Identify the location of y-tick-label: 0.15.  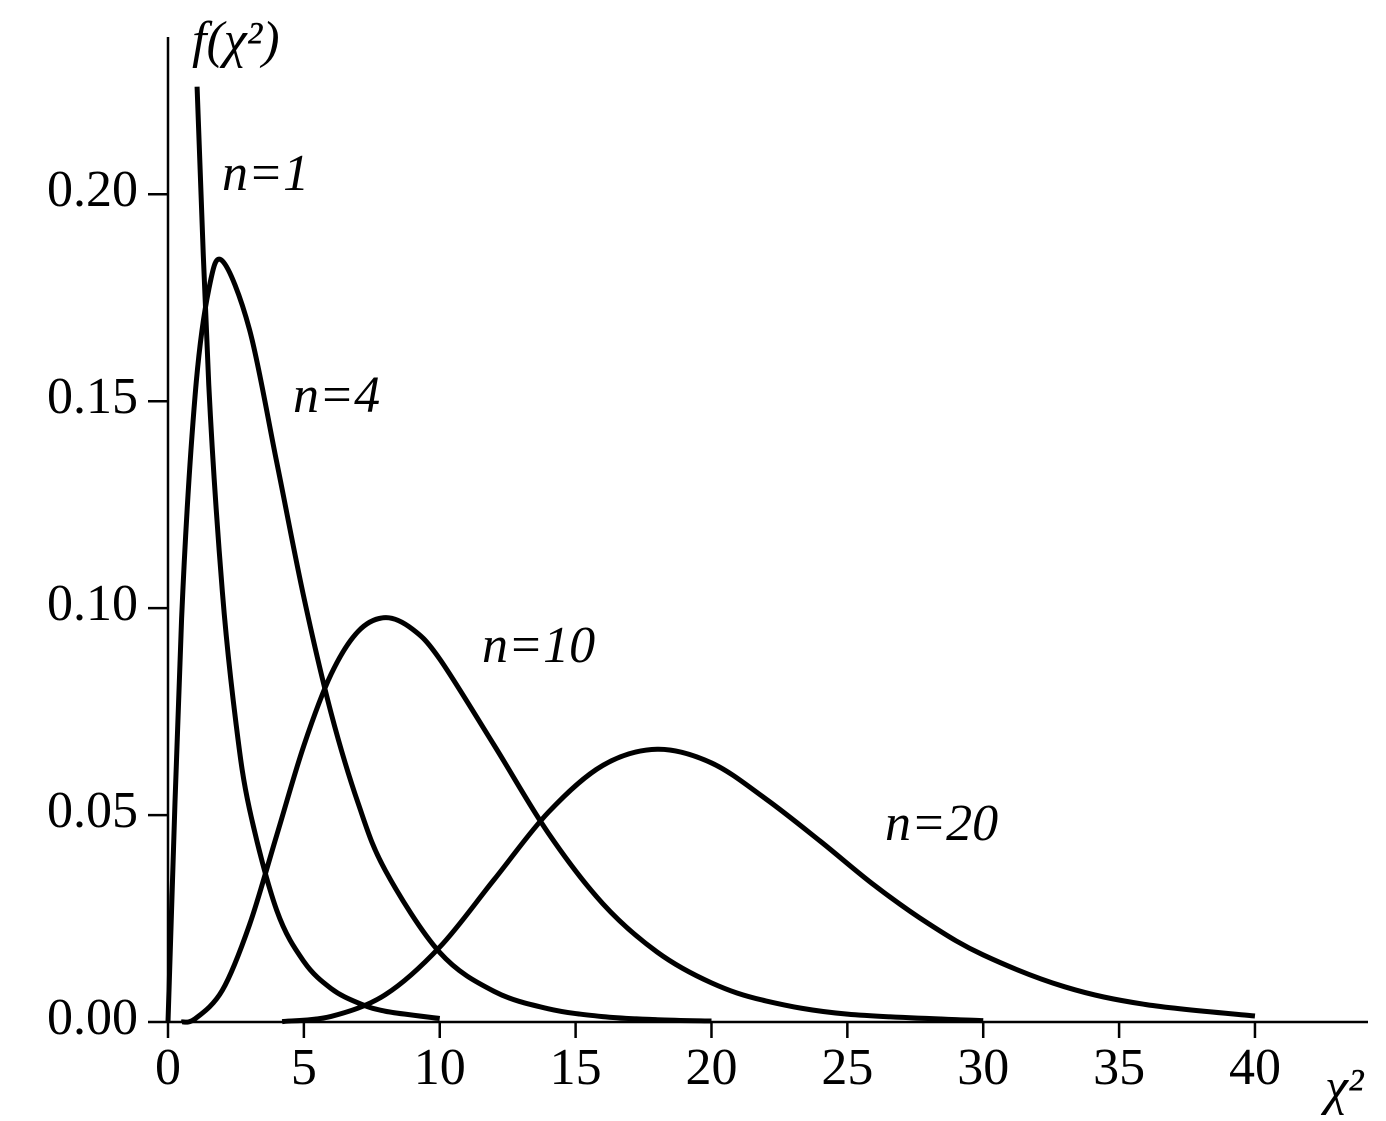
(92, 396).